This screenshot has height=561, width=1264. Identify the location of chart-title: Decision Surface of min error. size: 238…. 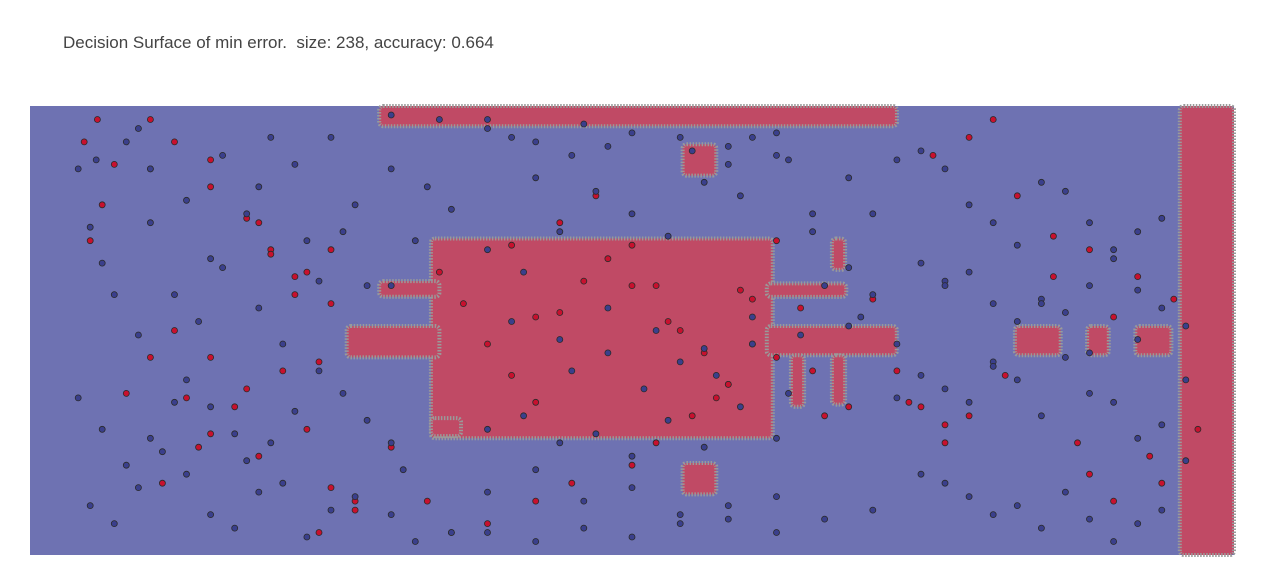
(278, 42).